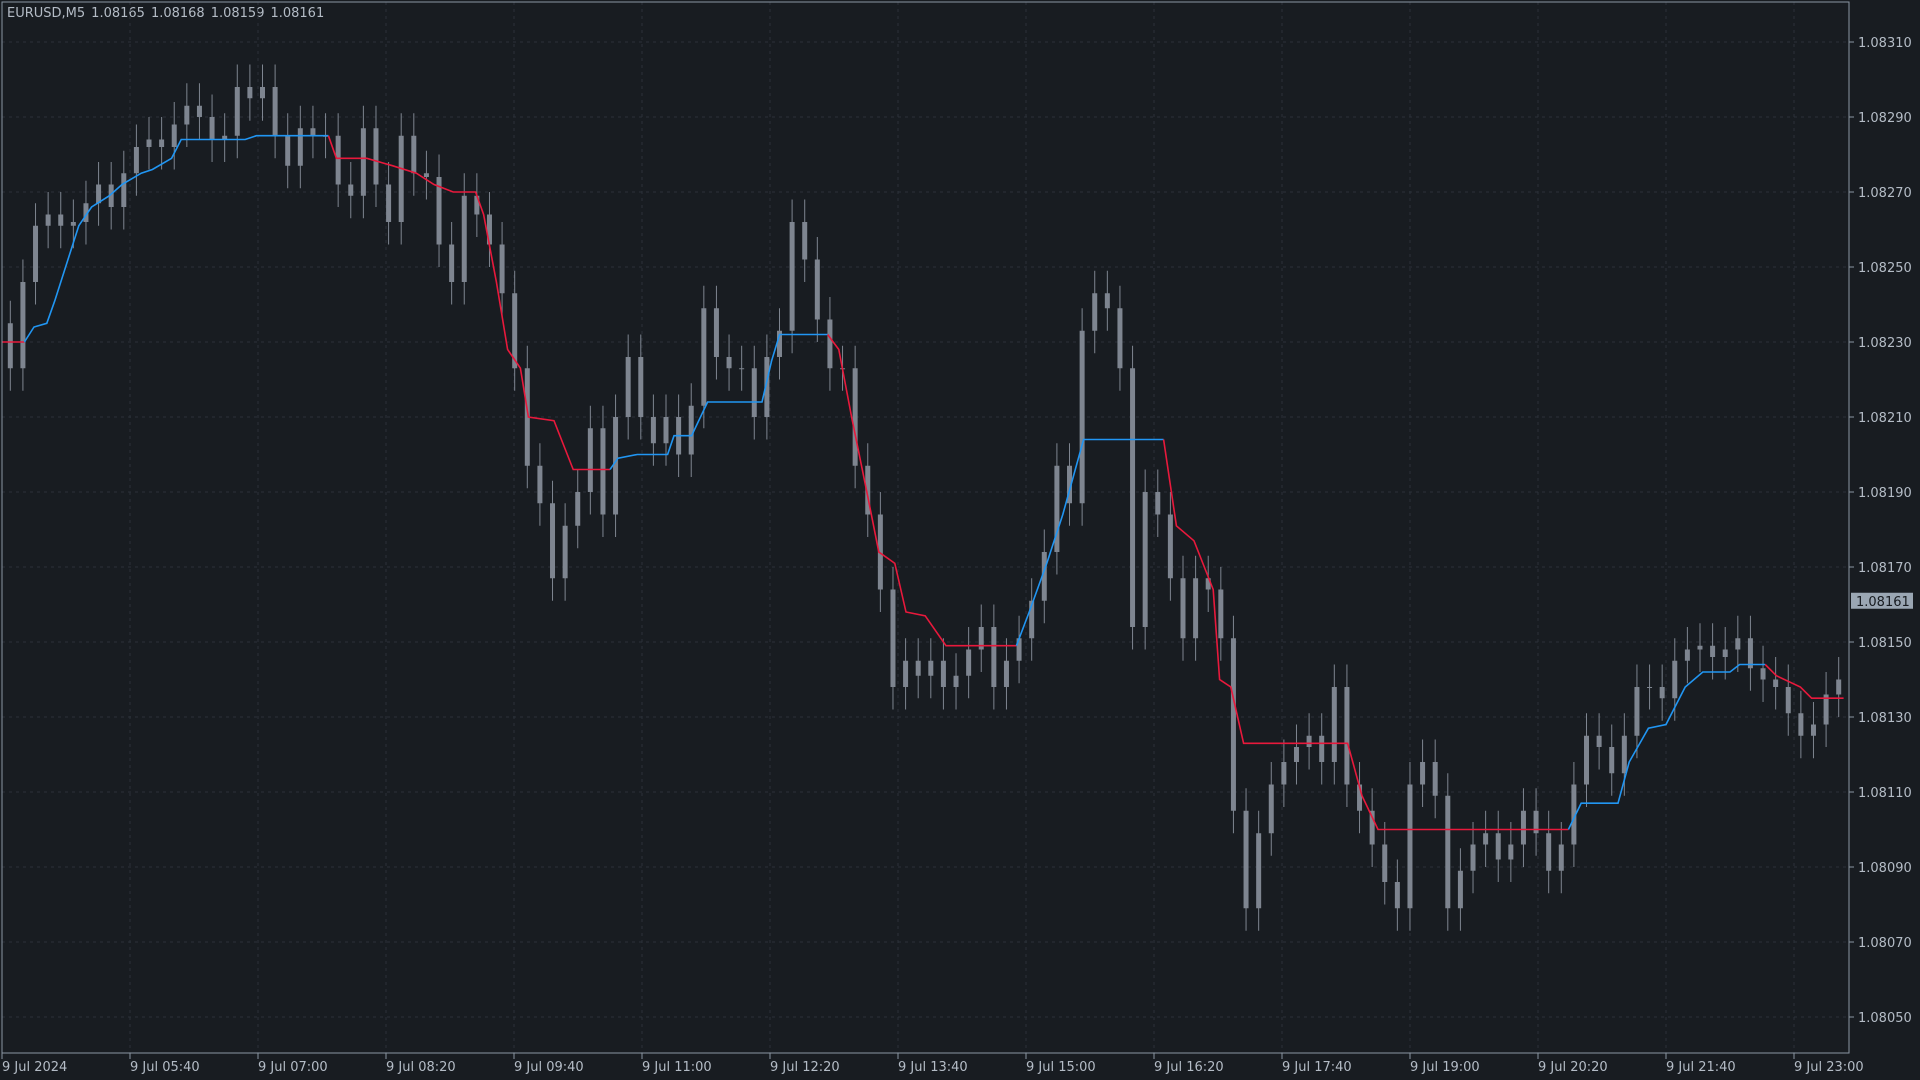 This screenshot has width=1920, height=1080. What do you see at coordinates (165, 1067) in the screenshot?
I see `x-tick-label: 9 Jul 05:40` at bounding box center [165, 1067].